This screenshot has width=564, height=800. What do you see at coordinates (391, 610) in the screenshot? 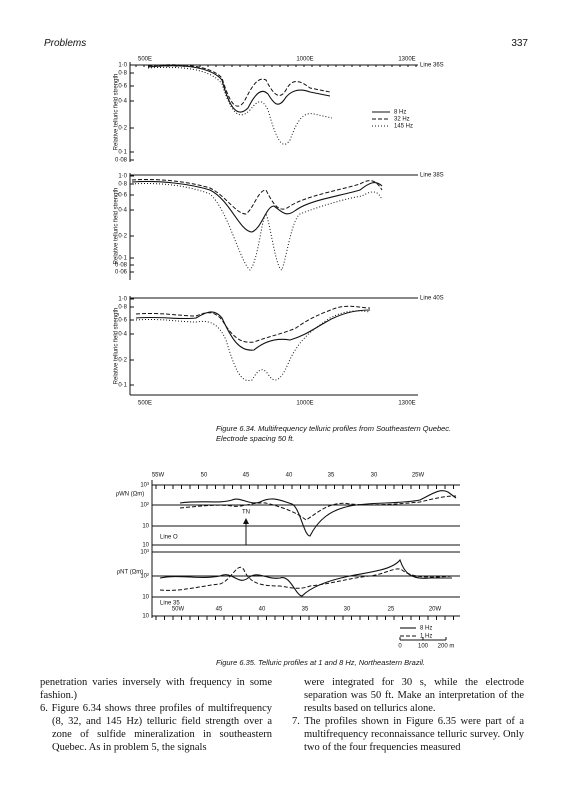
I see `x-tick-label: 25` at bounding box center [391, 610].